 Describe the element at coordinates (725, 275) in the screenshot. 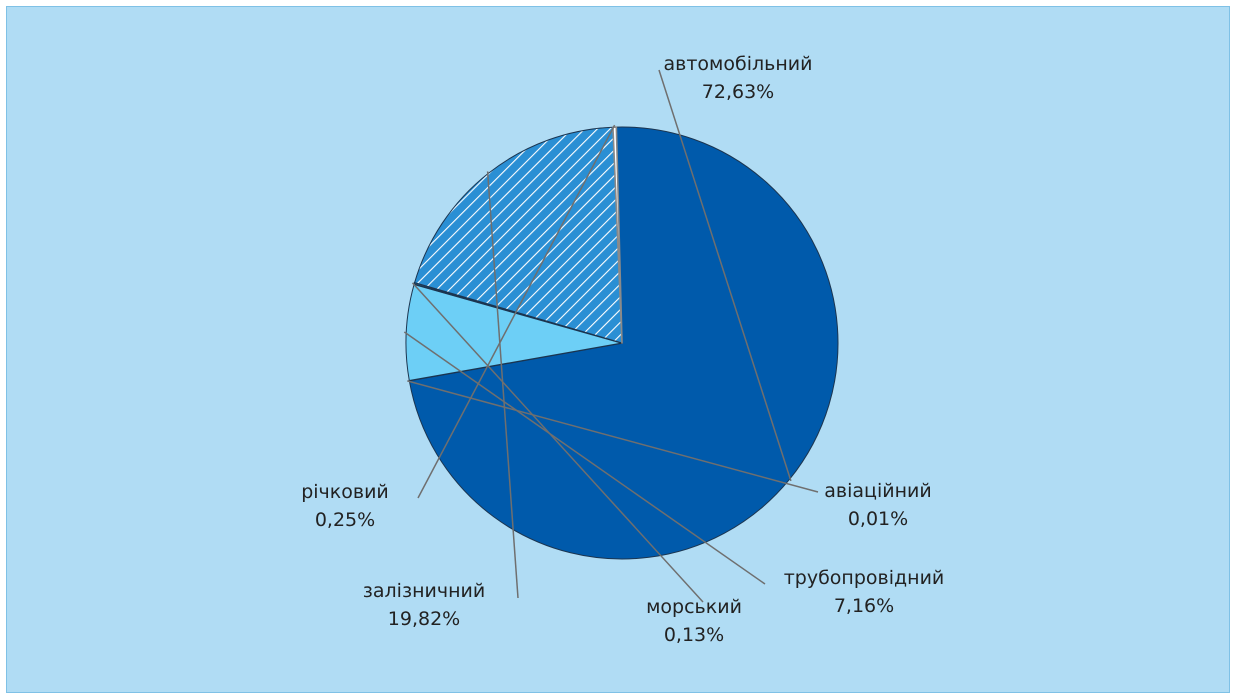

I see `slice-0-leader-line` at that location.